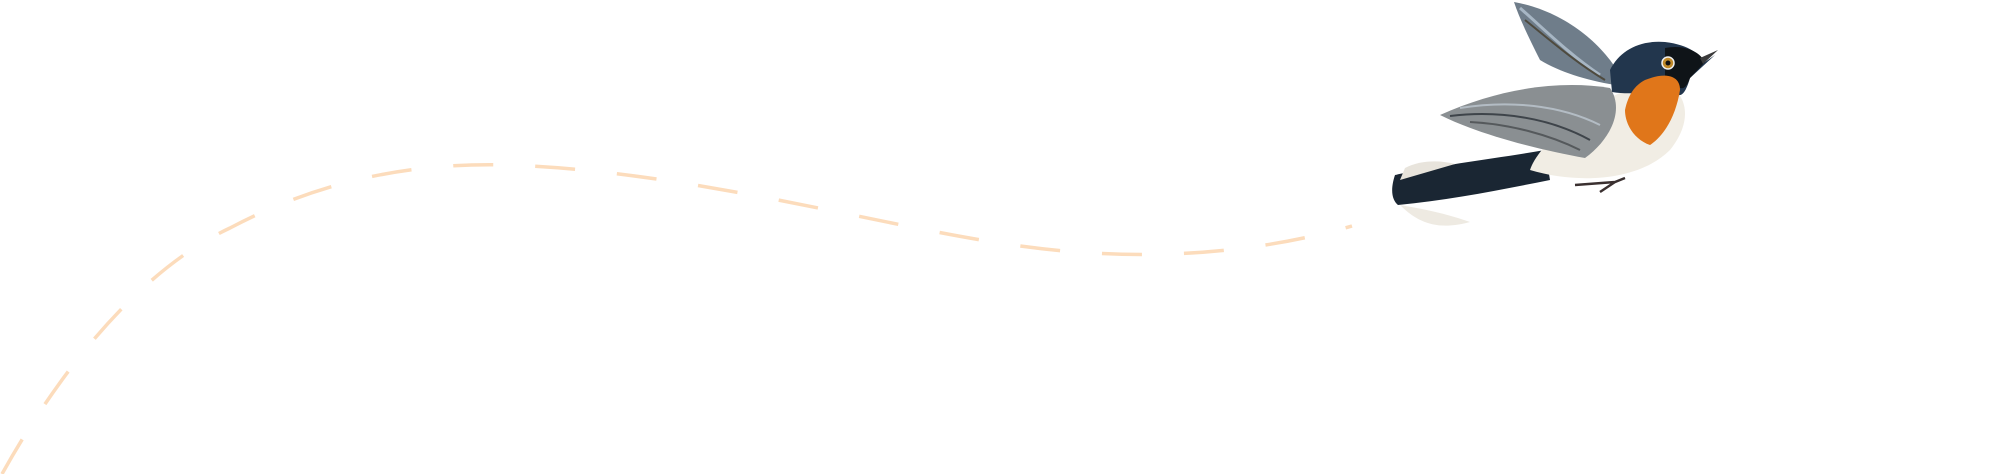  I want to click on bird-beak, so click(1709, 57).